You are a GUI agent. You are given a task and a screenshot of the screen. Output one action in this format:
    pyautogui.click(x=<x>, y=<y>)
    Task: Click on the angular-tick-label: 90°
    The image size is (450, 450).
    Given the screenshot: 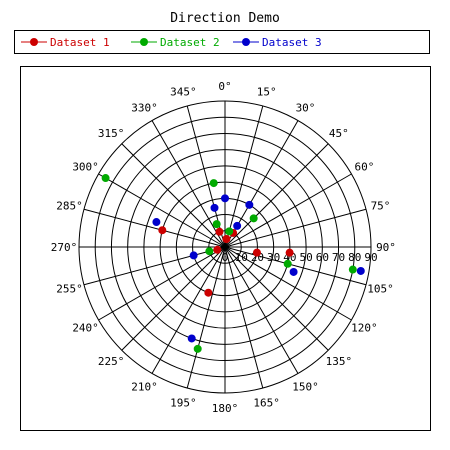 What is the action you would take?
    pyautogui.click(x=386, y=247)
    